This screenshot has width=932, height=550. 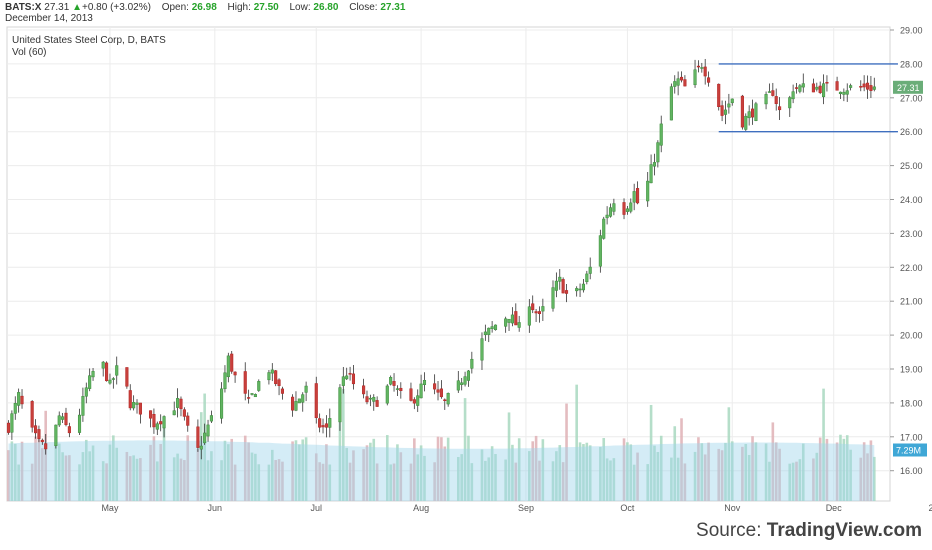 I want to click on y-tick-label-3: 19.00, so click(x=911, y=370).